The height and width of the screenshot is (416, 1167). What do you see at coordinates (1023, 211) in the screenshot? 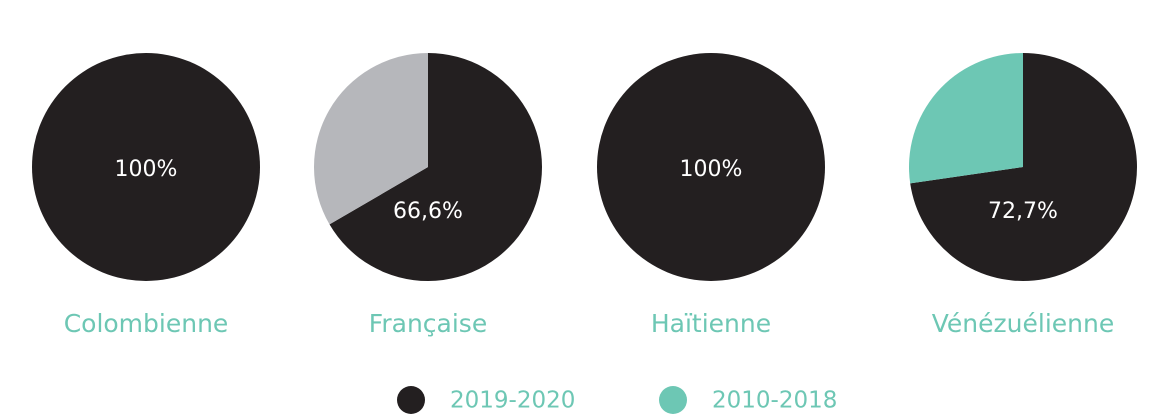
I see `value-label: 72,7%` at bounding box center [1023, 211].